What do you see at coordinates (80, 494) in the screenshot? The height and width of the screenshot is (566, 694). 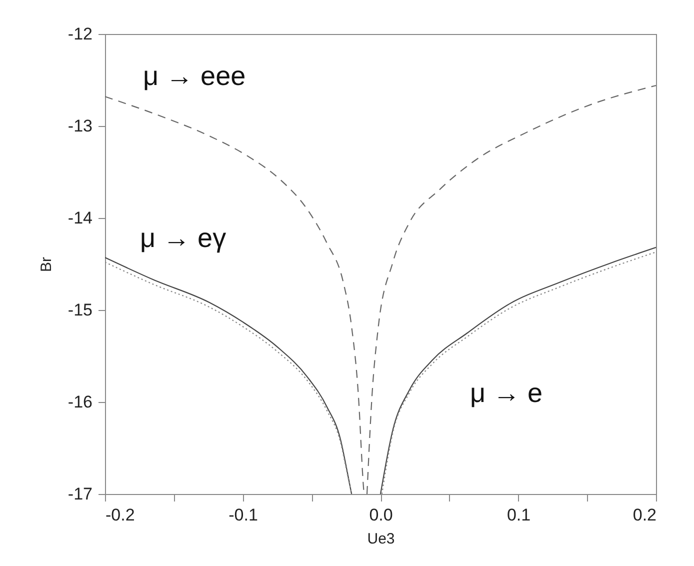 I see `y-tick-label: -17` at bounding box center [80, 494].